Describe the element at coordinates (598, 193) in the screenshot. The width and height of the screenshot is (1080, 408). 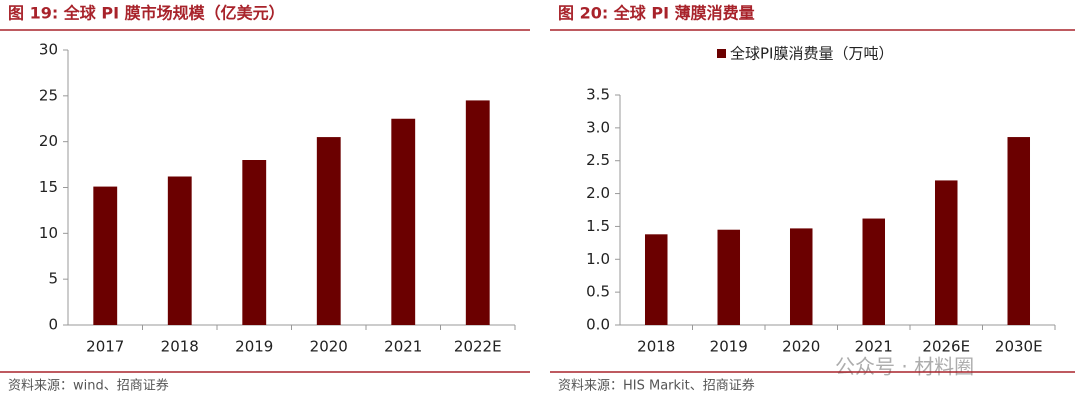
I see `y-tick-label: 2.0` at that location.